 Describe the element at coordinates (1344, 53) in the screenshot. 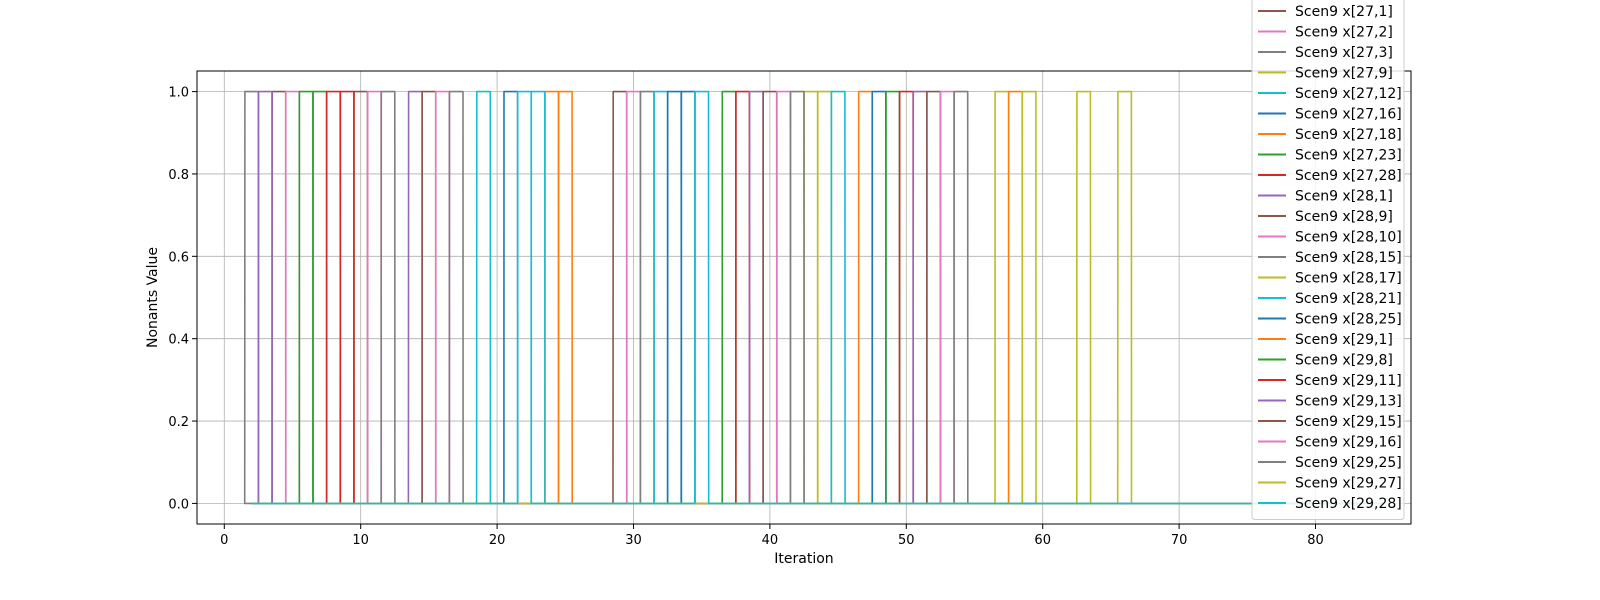

I see `legend-label: Scen9 x[27,3]` at that location.